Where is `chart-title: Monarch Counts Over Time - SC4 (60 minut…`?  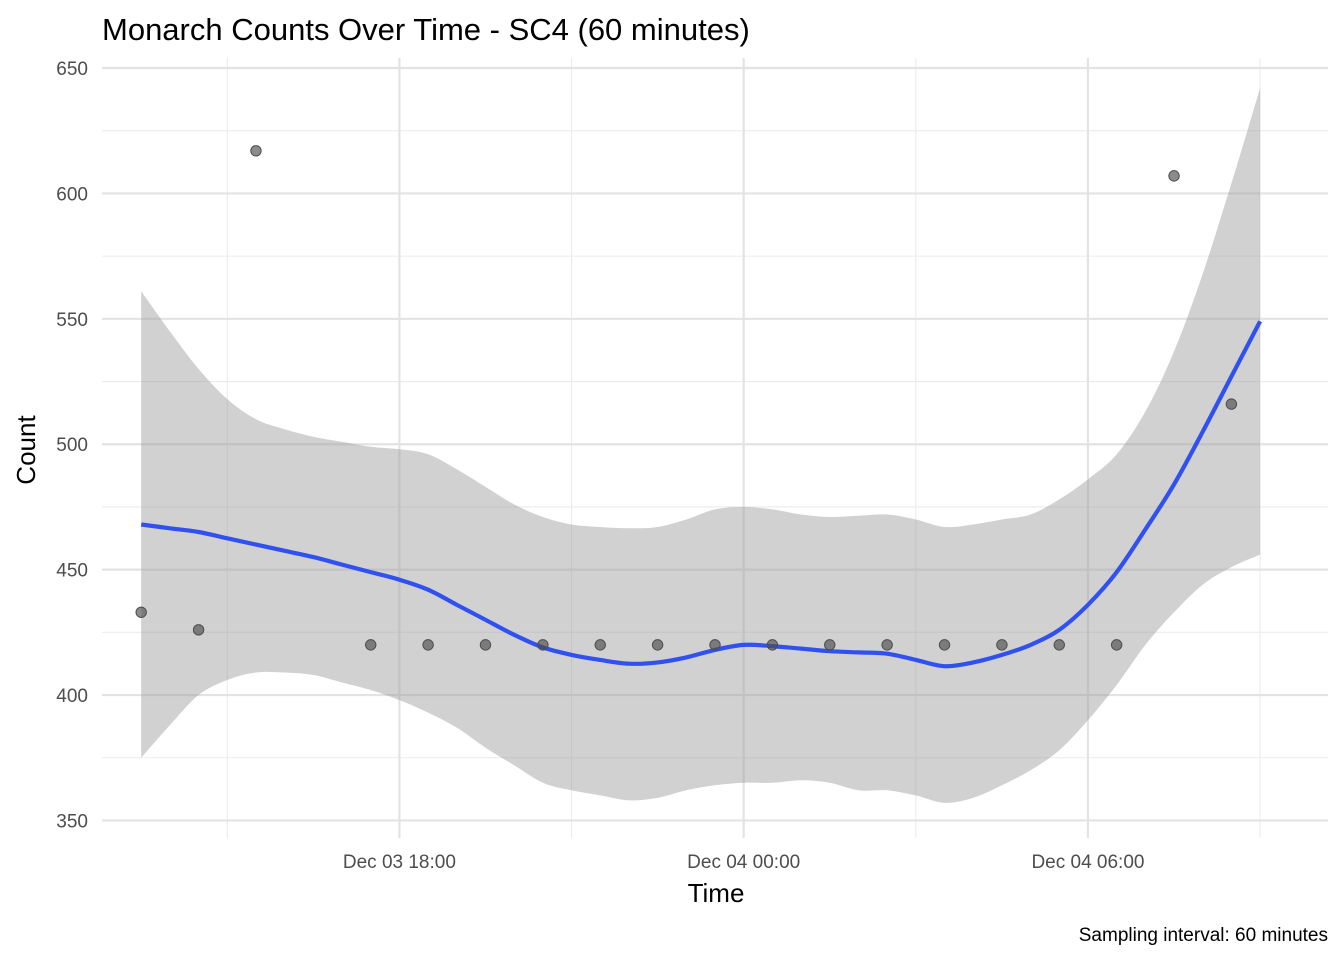
chart-title: Monarch Counts Over Time - SC4 (60 minut… is located at coordinates (426, 29).